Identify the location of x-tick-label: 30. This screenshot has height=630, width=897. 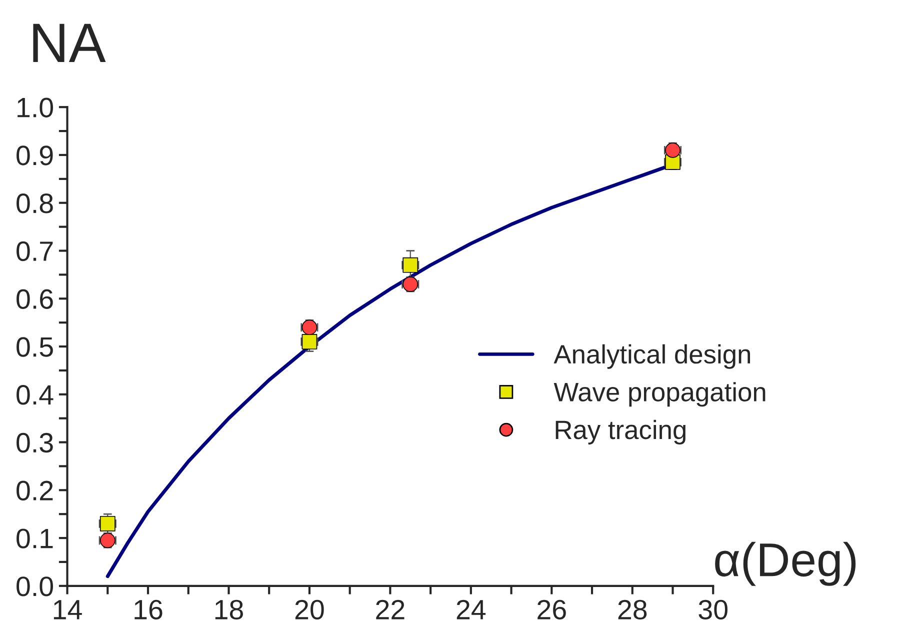
(713, 610).